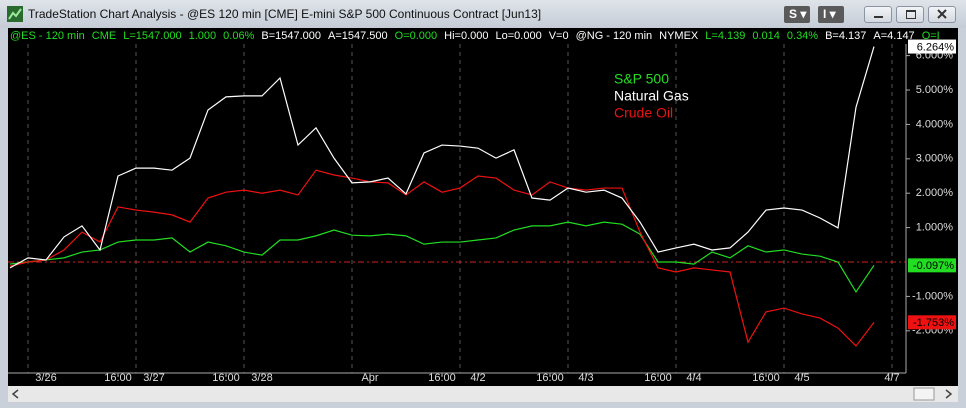 The image size is (966, 408). I want to click on toolbar-button: S ▾, so click(797, 14).